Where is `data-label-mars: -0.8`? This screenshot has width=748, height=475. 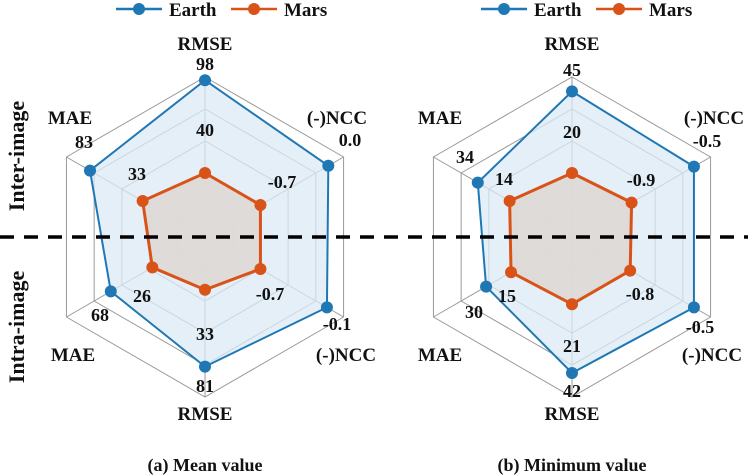
data-label-mars: -0.8 is located at coordinates (640, 294).